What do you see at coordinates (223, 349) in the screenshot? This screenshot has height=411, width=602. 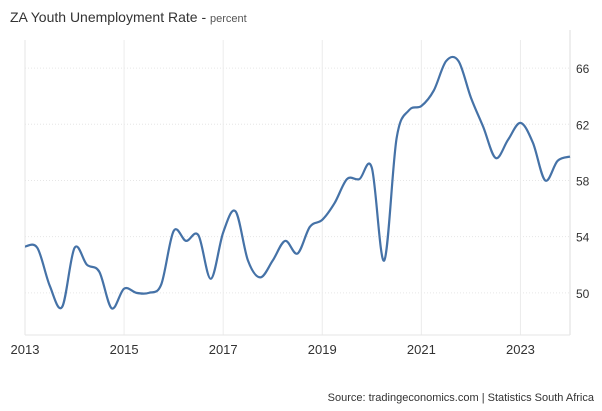 I see `x-tick-label: 2017` at bounding box center [223, 349].